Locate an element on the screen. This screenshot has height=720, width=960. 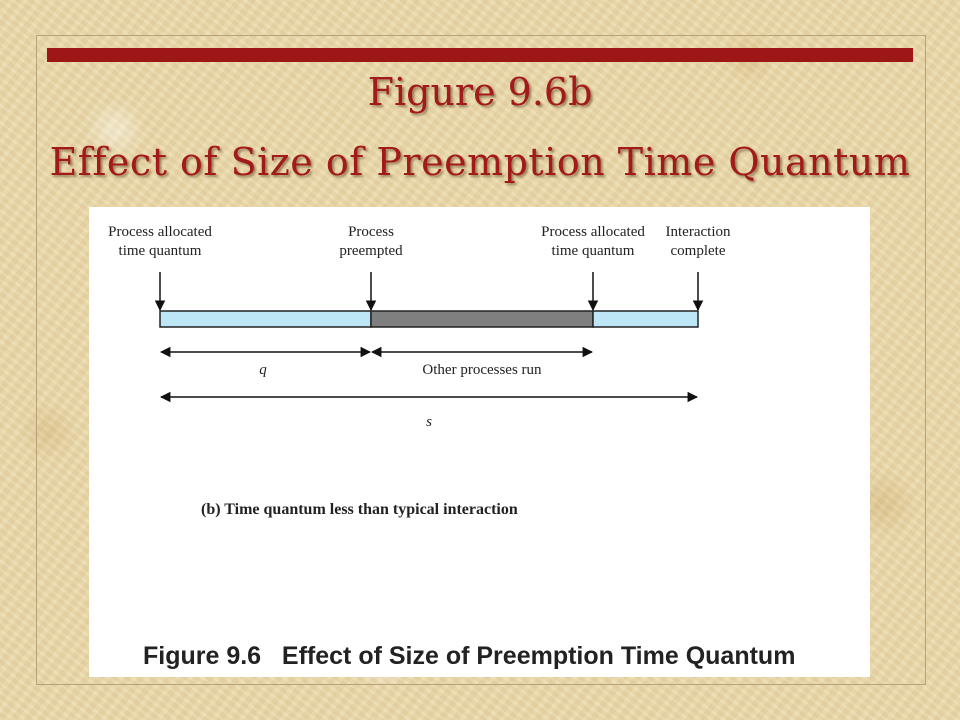
event-label-complete-line2: complete is located at coordinates (698, 251).